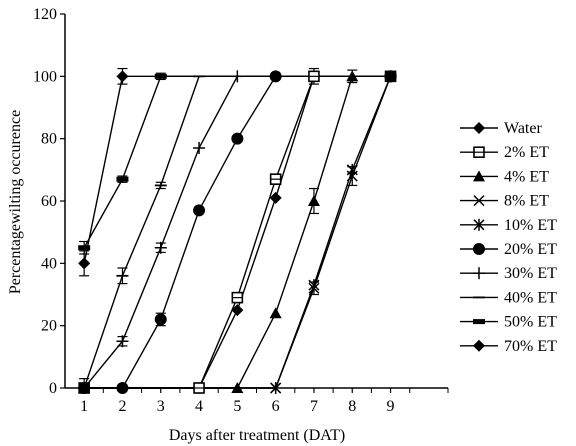 The width and height of the screenshot is (576, 446). I want to click on x-tick-label: 4, so click(199, 406).